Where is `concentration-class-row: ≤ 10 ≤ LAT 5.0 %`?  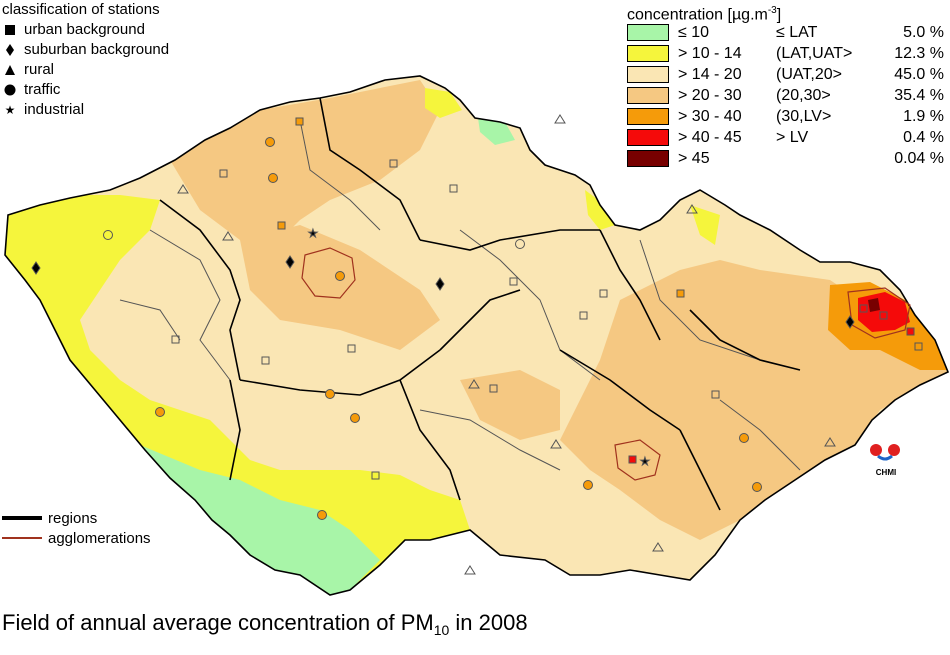
concentration-class-row: ≤ 10 ≤ LAT 5.0 % is located at coordinates (788, 32).